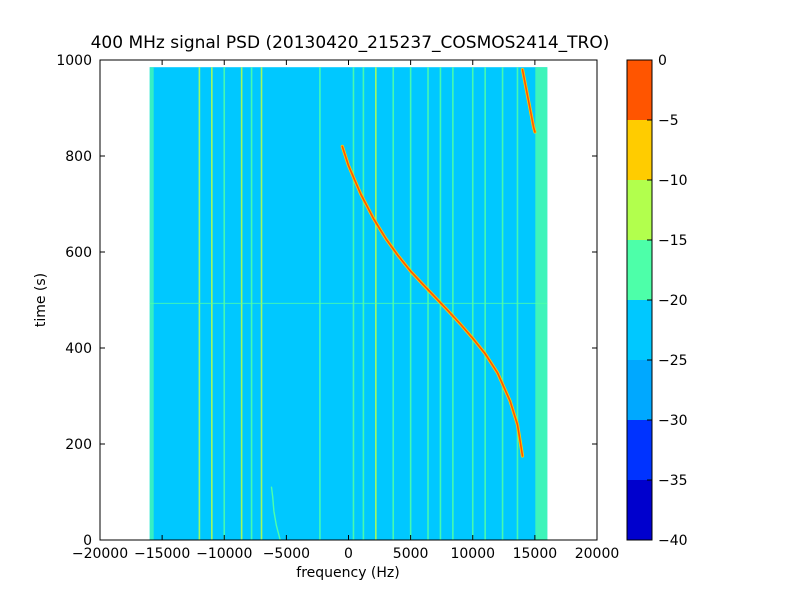 The image size is (800, 600). What do you see at coordinates (597, 554) in the screenshot?
I see `x-tick-label: 20000` at bounding box center [597, 554].